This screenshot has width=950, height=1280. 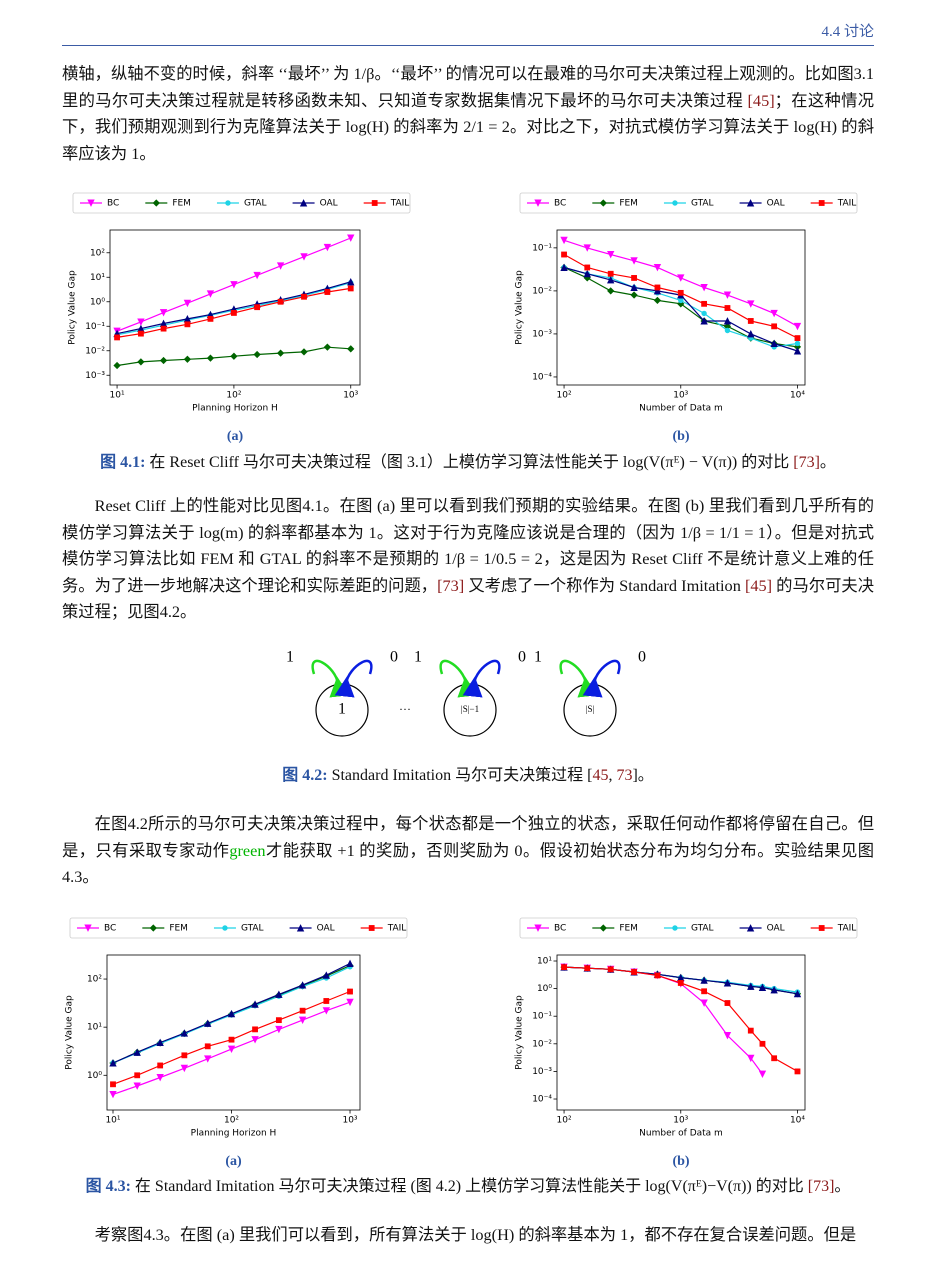 I want to click on ellipsis: ···, so click(x=405, y=709).